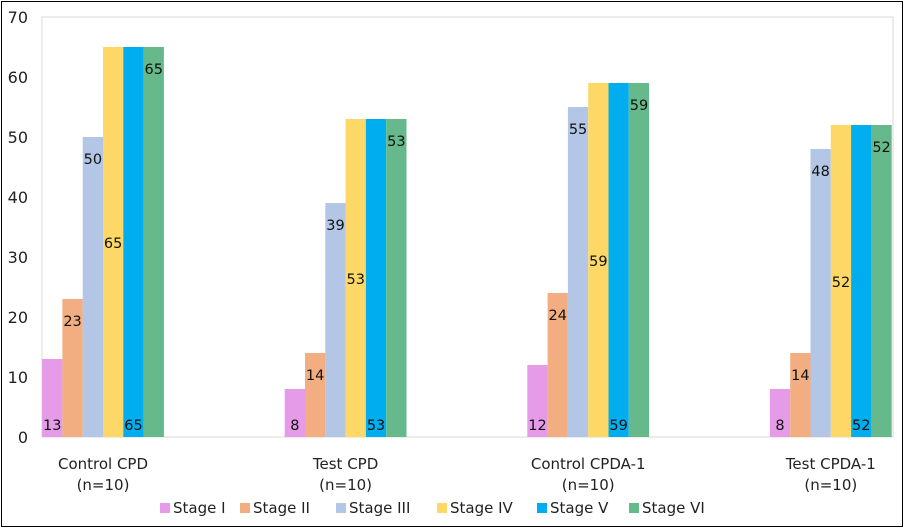  Describe the element at coordinates (345, 464) in the screenshot. I see `x-tick-label: Test CPD` at that location.